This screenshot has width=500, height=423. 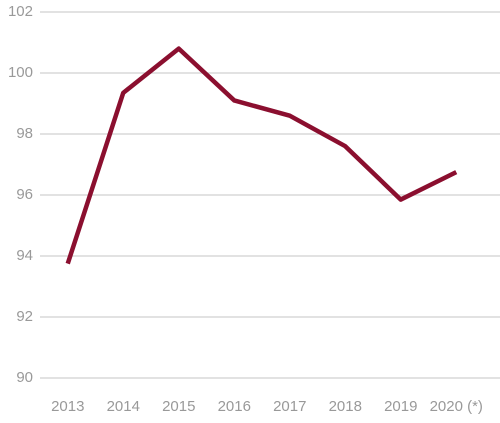 What do you see at coordinates (24, 133) in the screenshot?
I see `y-tick-label: 98` at bounding box center [24, 133].